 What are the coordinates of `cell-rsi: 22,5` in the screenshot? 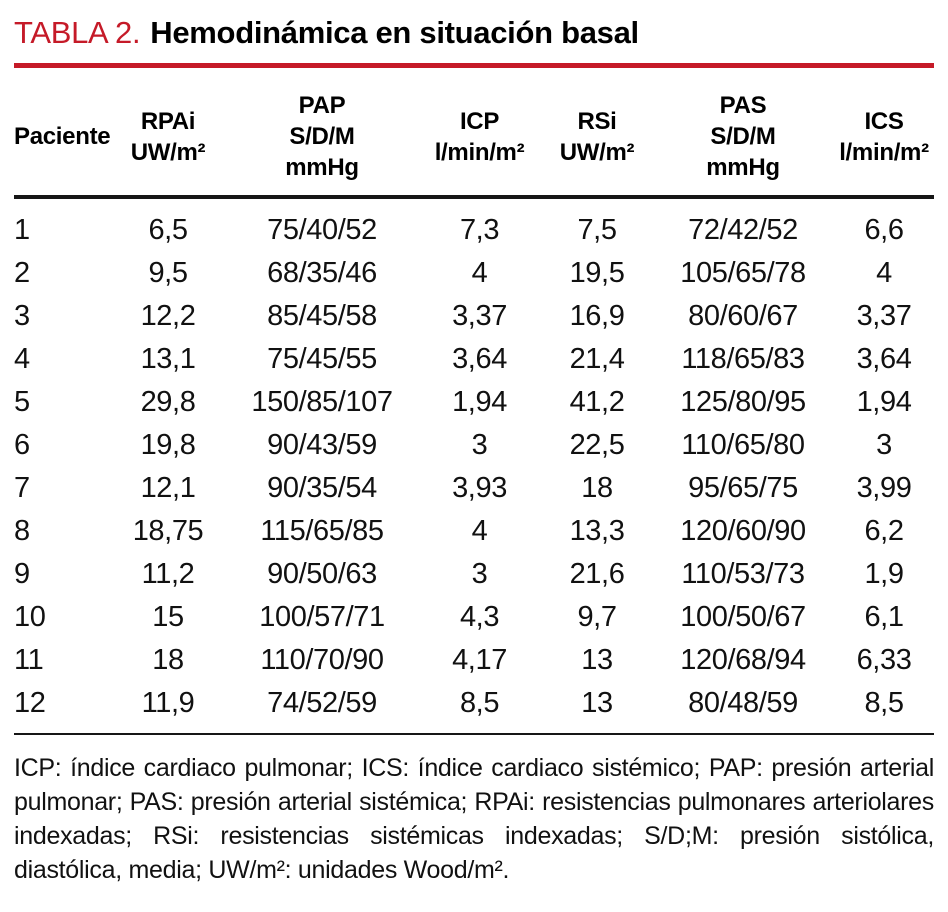 It's located at (597, 445).